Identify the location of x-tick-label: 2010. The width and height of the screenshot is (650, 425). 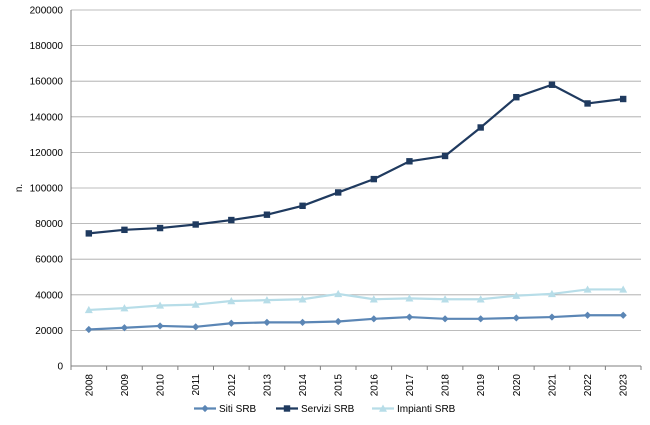
(161, 385).